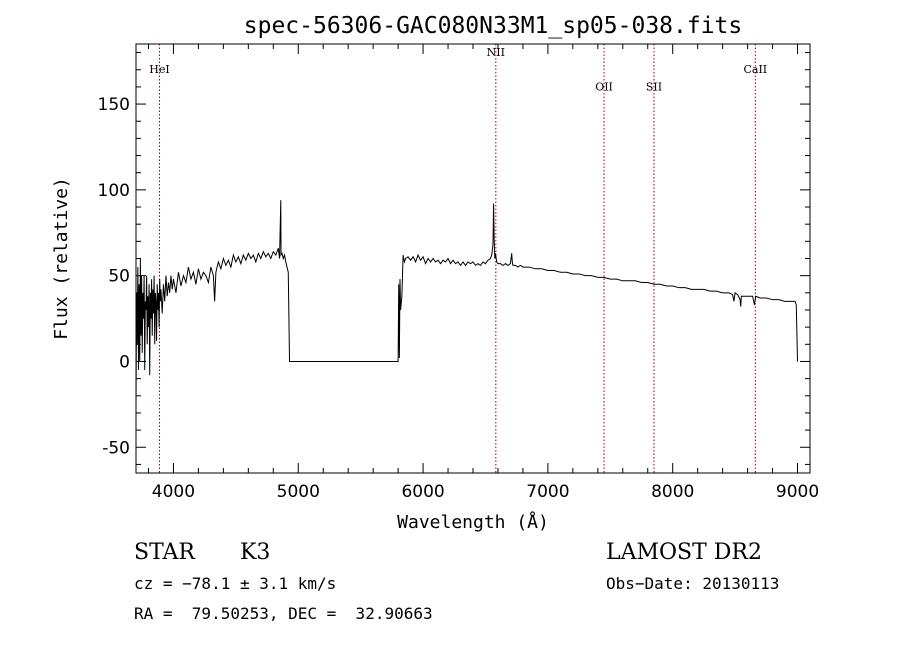 This screenshot has width=900, height=649. Describe the element at coordinates (672, 492) in the screenshot. I see `x-tick-label: 8000` at that location.